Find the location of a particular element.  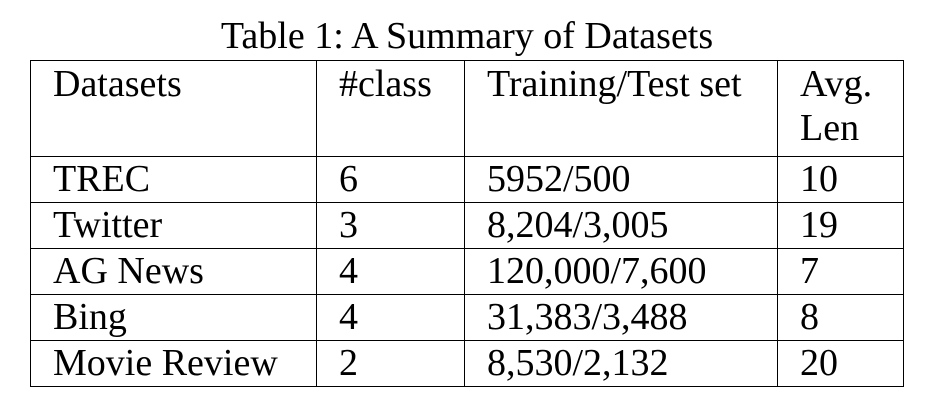

table-row: Movie Review 2 8,530/2,132 20 is located at coordinates (467, 363).